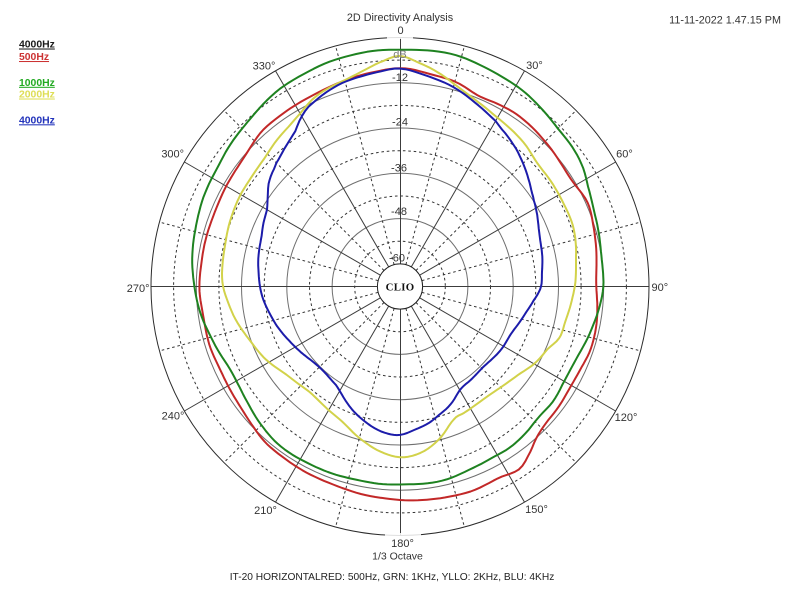 This screenshot has height=600, width=800. What do you see at coordinates (536, 510) in the screenshot?
I see `svg-text: 150°` at bounding box center [536, 510].